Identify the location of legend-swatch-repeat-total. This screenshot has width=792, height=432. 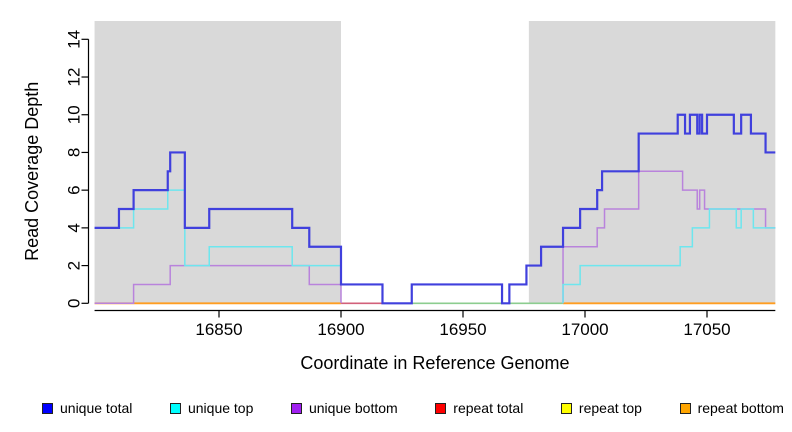
(441, 408).